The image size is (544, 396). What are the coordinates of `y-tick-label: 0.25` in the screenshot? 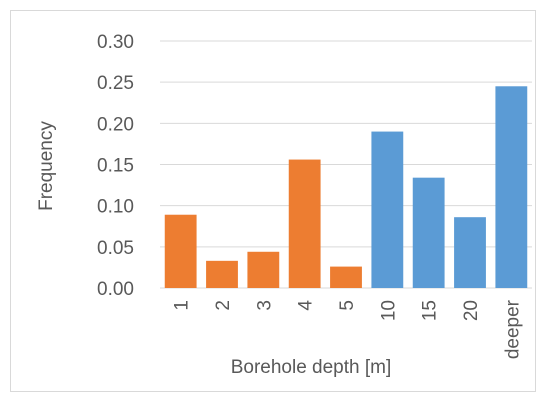 It's located at (115, 83).